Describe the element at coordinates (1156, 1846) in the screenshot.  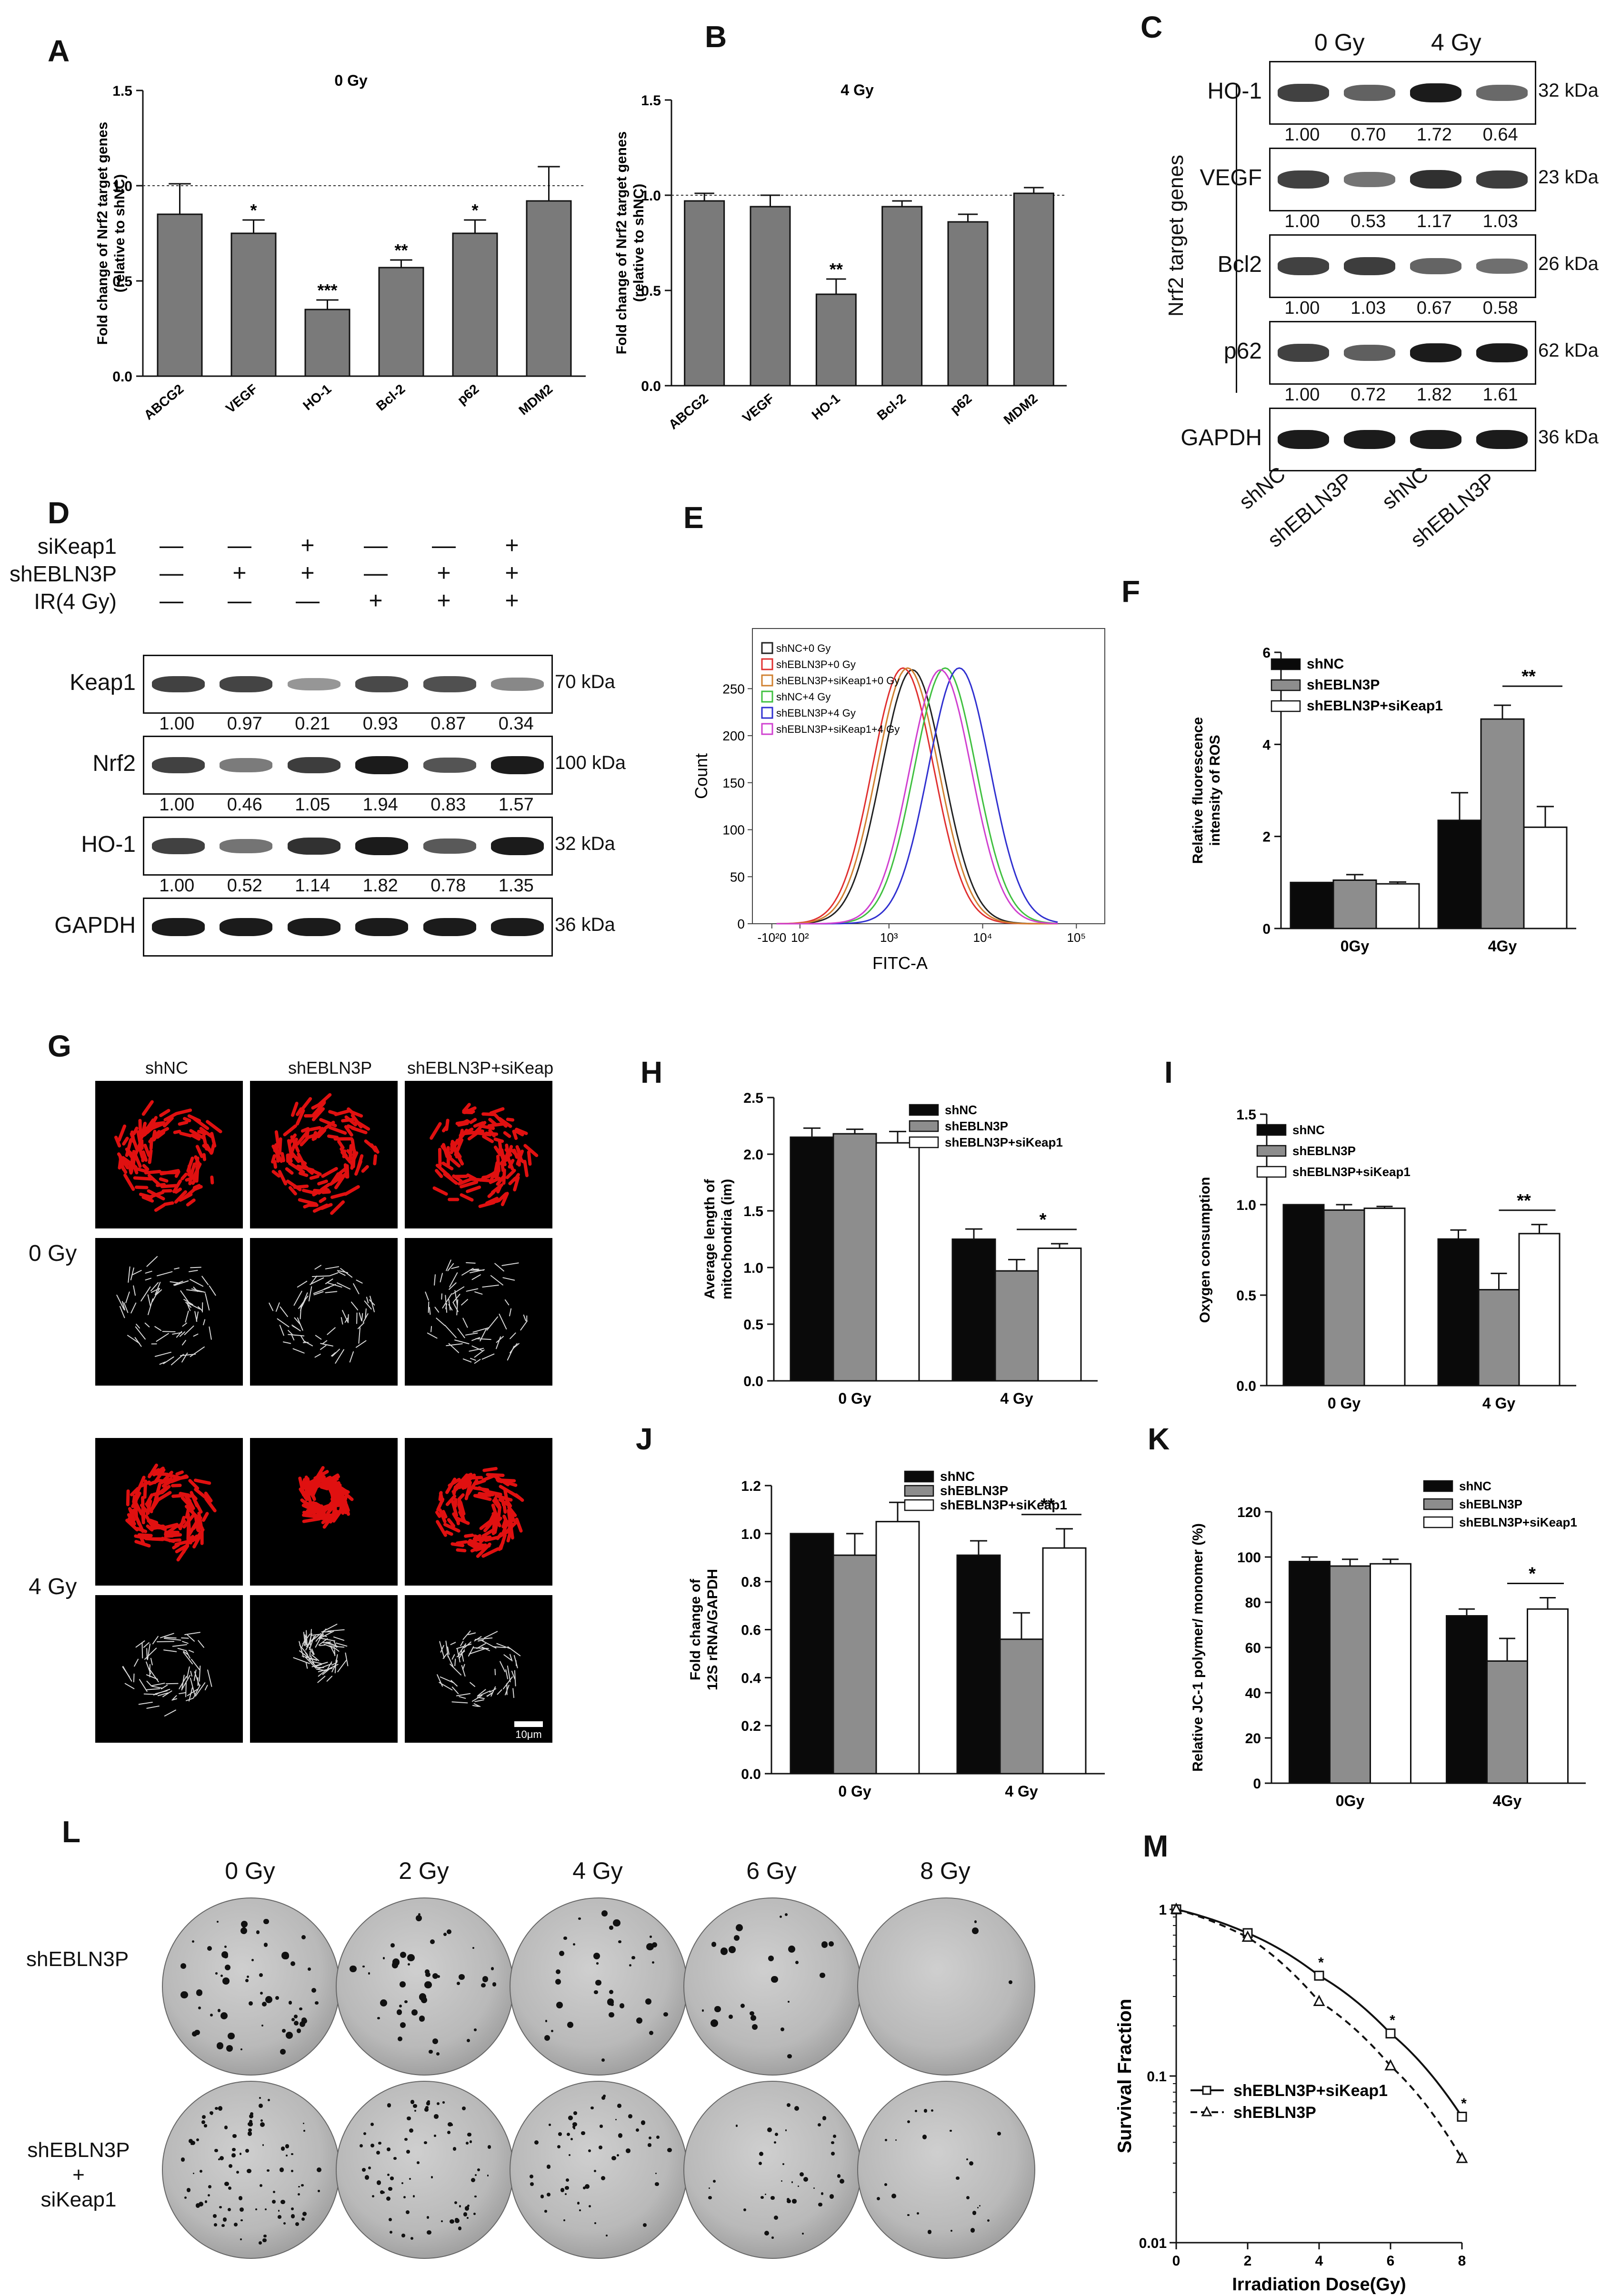
I see `panel-letter-m: M` at that location.